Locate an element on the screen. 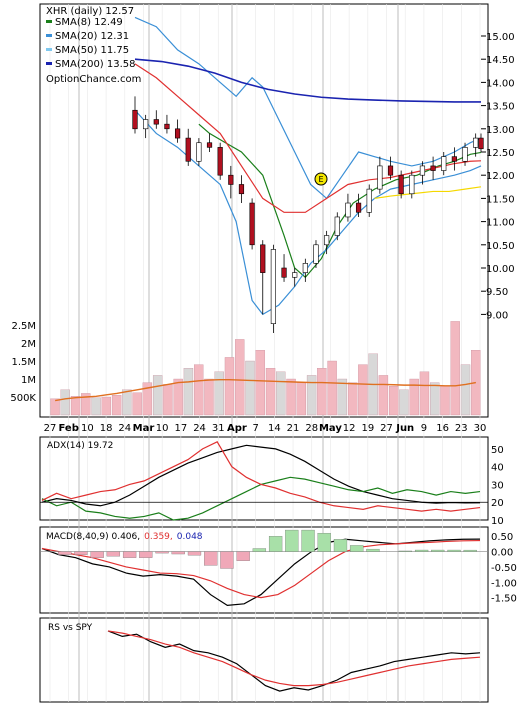 This screenshot has height=710, width=526. price-tick-label: 14.00 is located at coordinates (500, 83).